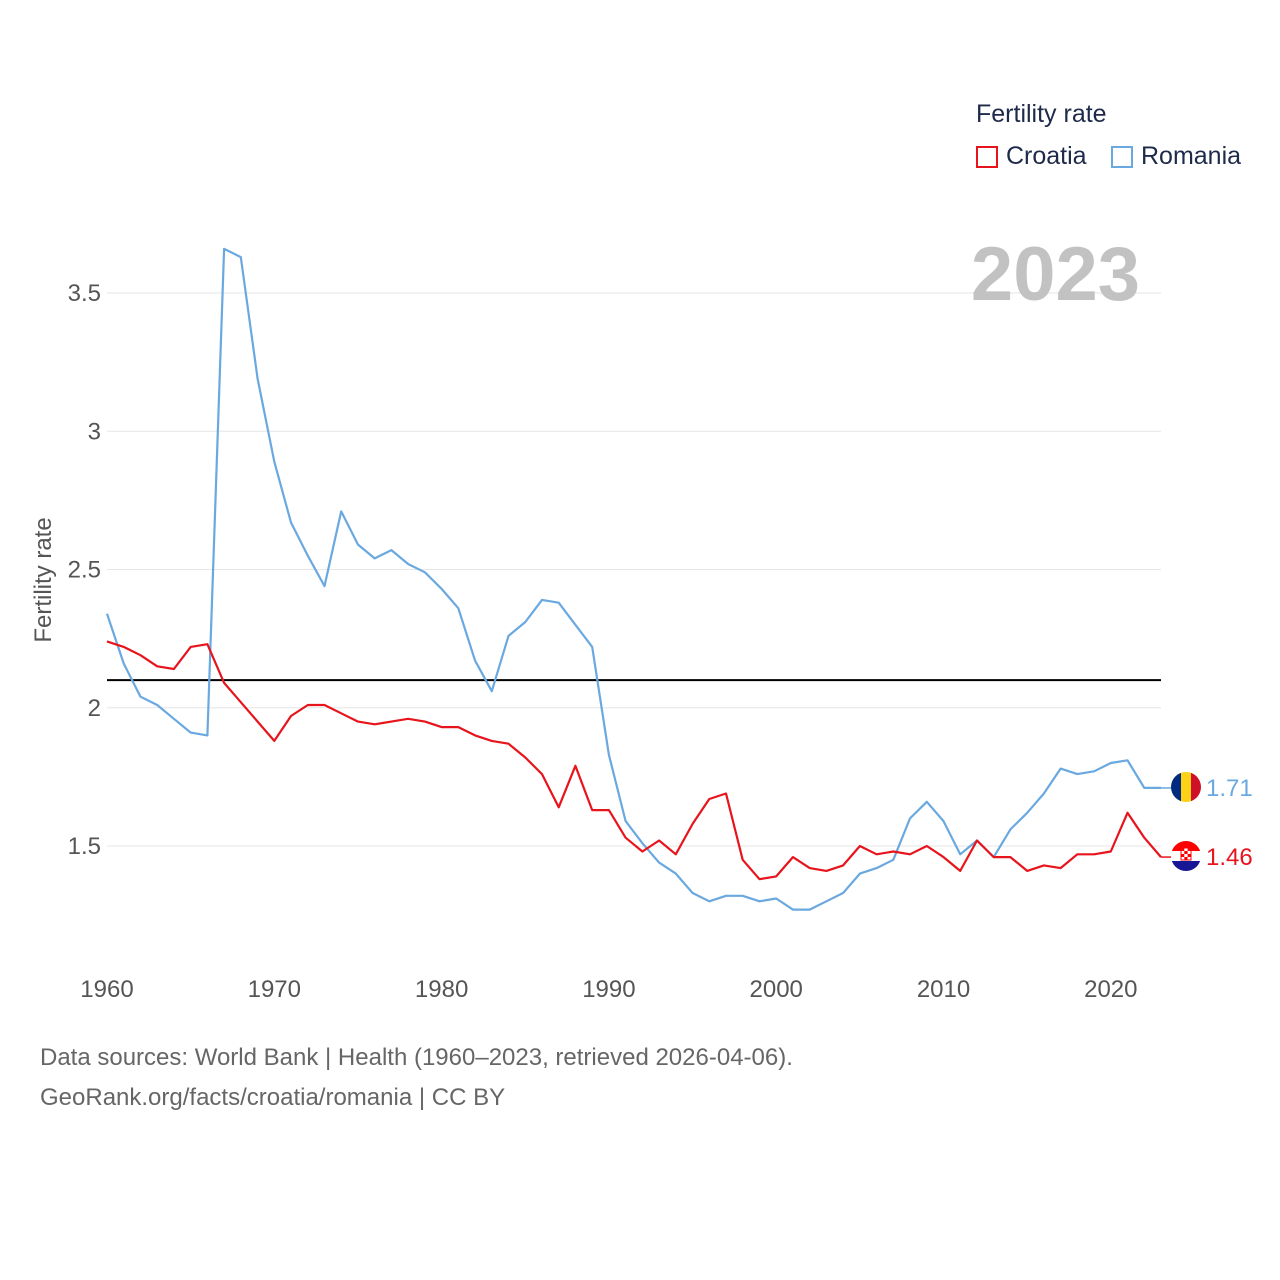  Describe the element at coordinates (1046, 156) in the screenshot. I see `legend-label-croatia: Croatia` at that location.